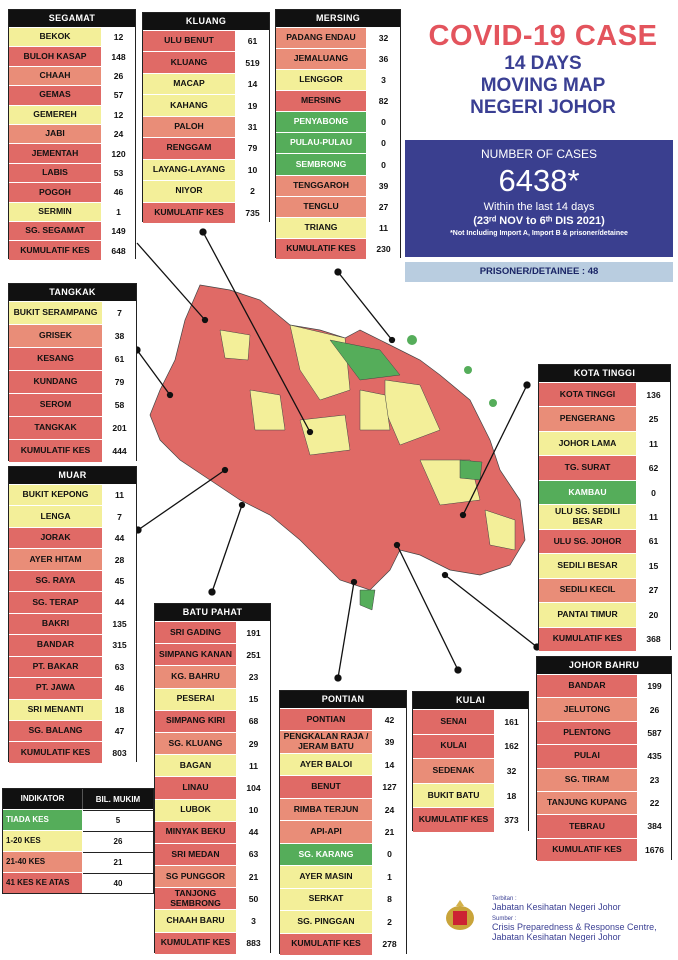  What do you see at coordinates (454, 771) in the screenshot?
I see `mukim-name: SEDENAK` at bounding box center [454, 771].